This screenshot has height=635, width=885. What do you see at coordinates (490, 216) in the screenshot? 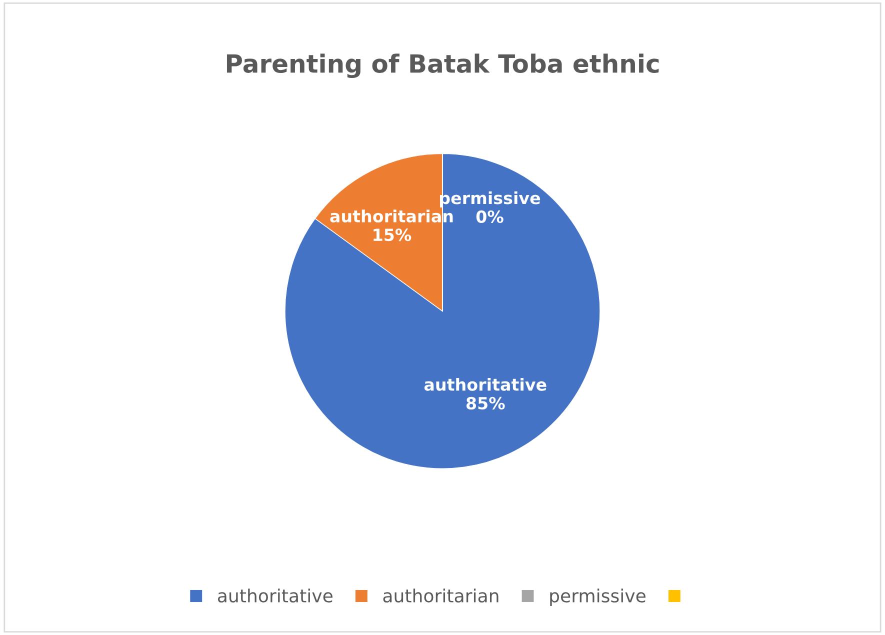
I see `text: 0%` at bounding box center [490, 216].